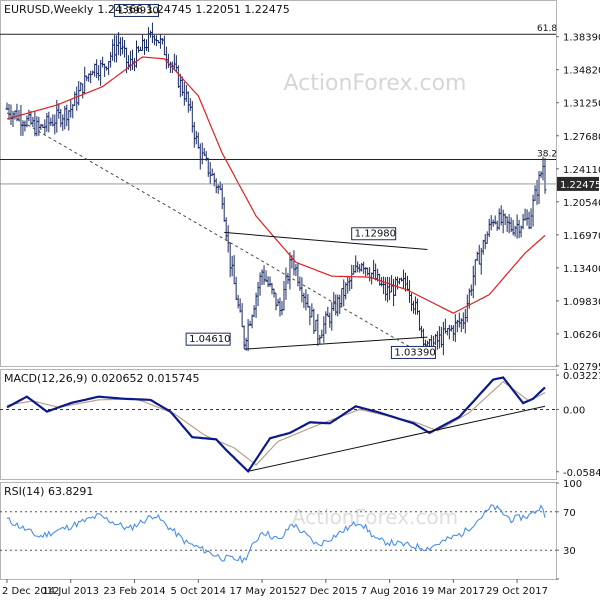  I want to click on price-axis-label: 1.09830, so click(581, 302).